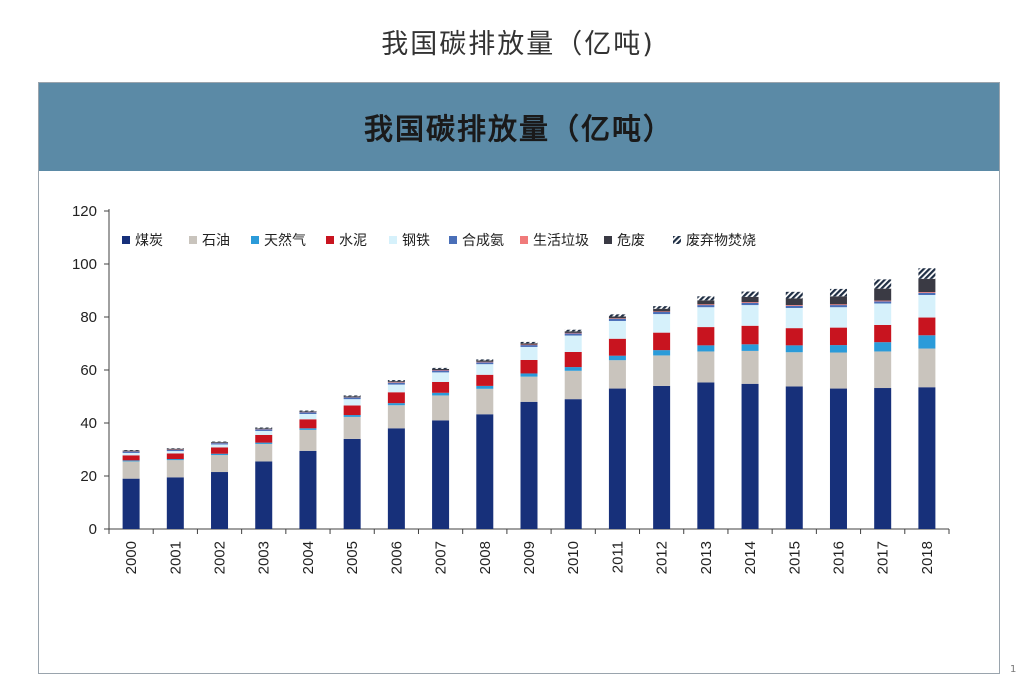 Image resolution: width=1036 pixels, height=696 pixels. Describe the element at coordinates (483, 241) in the screenshot. I see `legend-label: 合成氨` at that location.